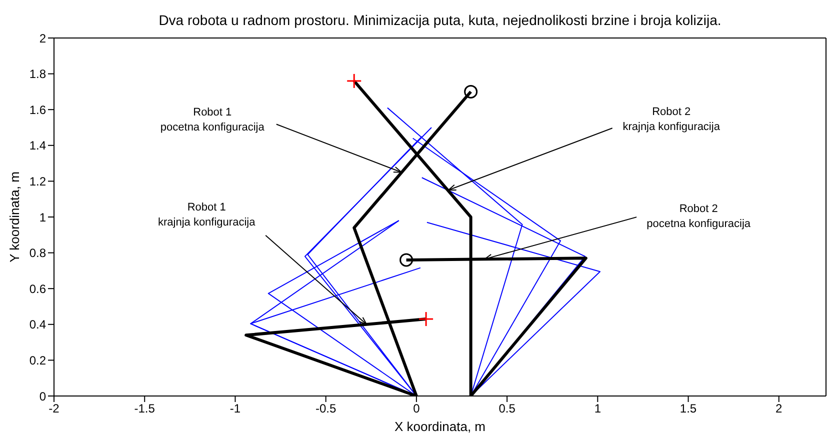 The image size is (831, 434). Describe the element at coordinates (42, 217) in the screenshot. I see `y-tick-label: 1` at that location.